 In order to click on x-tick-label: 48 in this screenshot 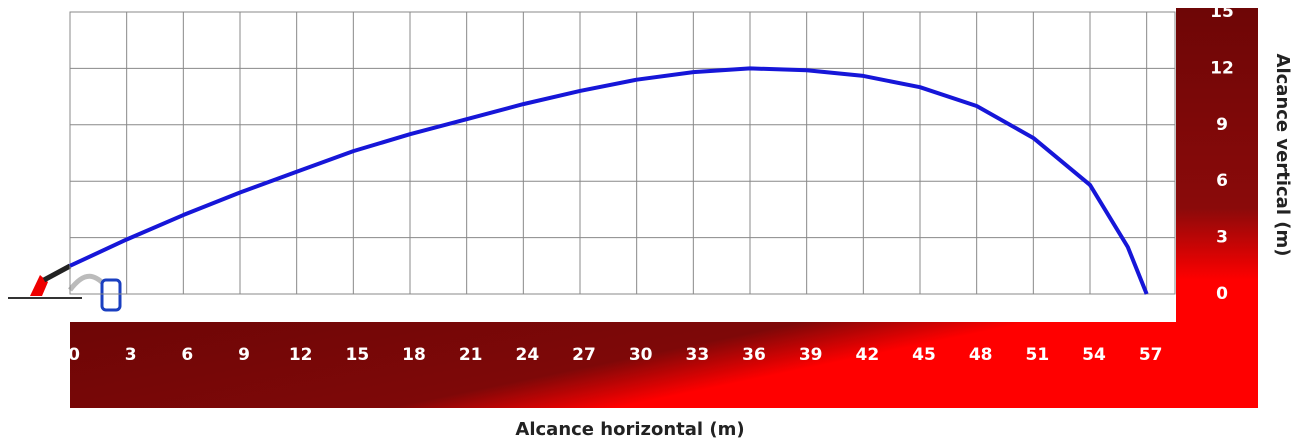, I will do `click(981, 355)`.